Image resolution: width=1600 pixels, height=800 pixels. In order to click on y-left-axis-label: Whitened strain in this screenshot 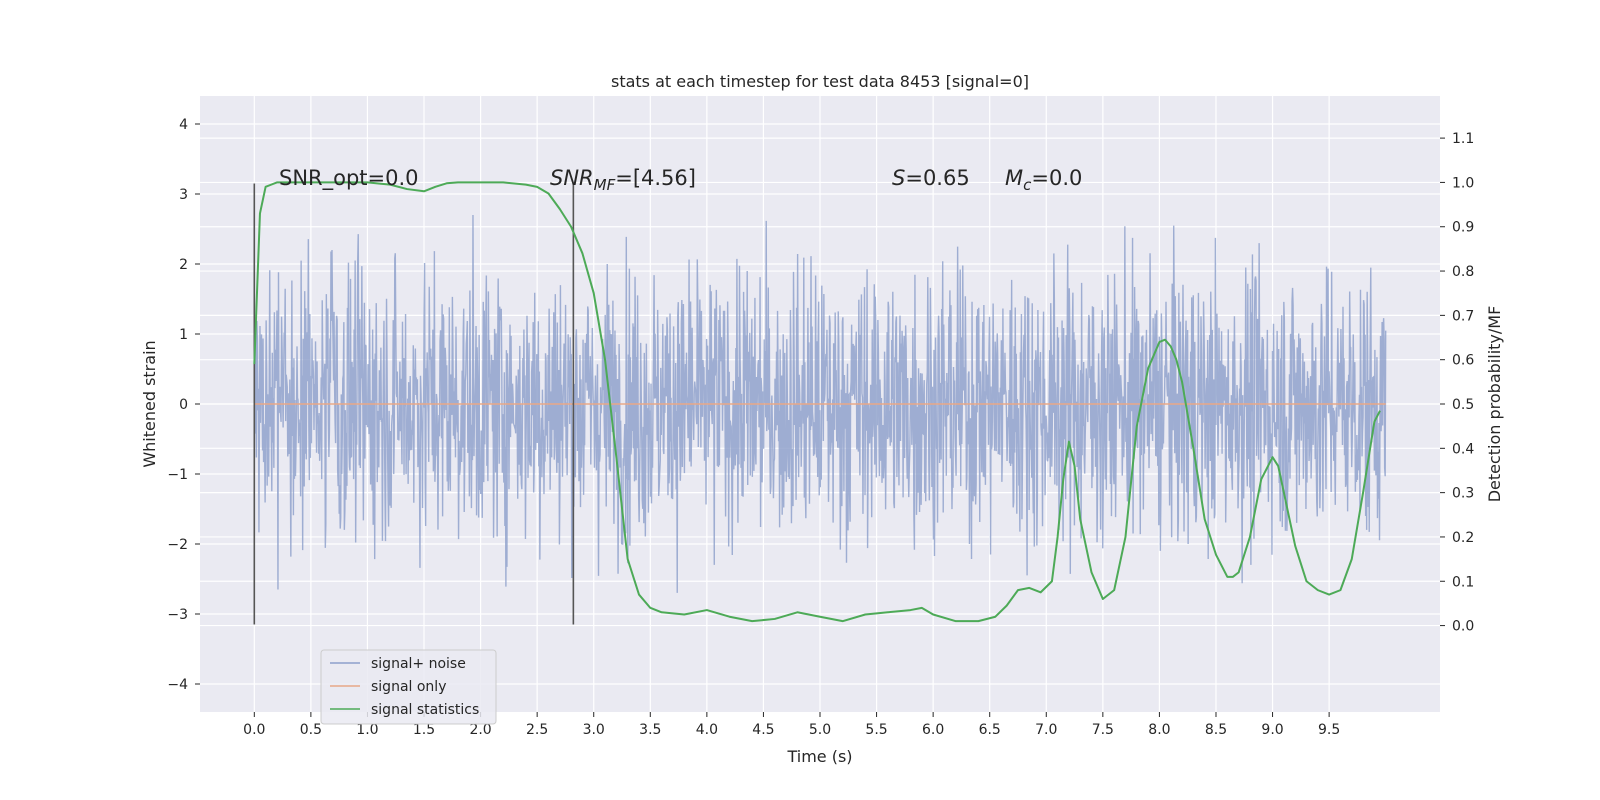, I will do `click(149, 403)`.